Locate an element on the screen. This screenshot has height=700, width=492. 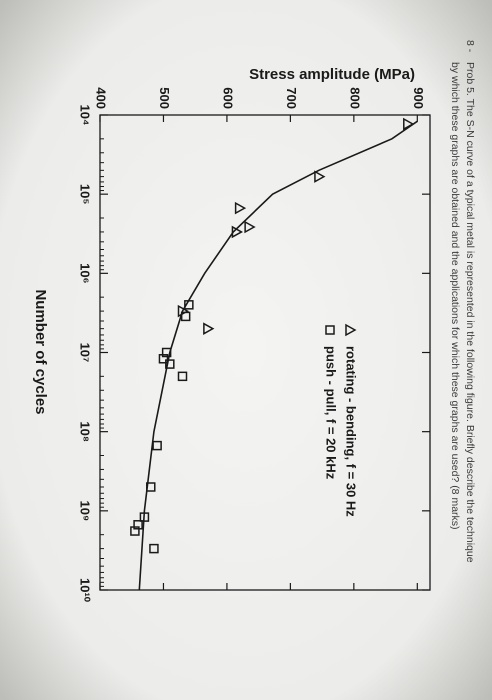
x-tick-label: 10⁹ is located at coordinates (85, 511).